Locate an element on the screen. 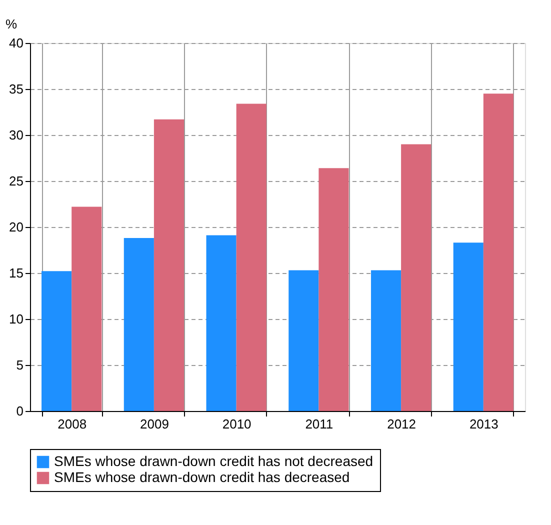  y-tick-label: 10 is located at coordinates (16, 319).